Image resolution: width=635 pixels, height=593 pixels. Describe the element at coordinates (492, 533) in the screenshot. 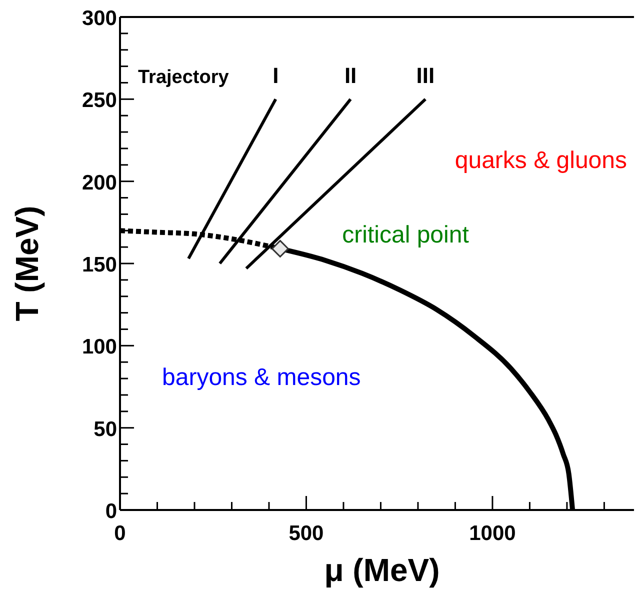

I see `x-tick-label: 1000` at that location.